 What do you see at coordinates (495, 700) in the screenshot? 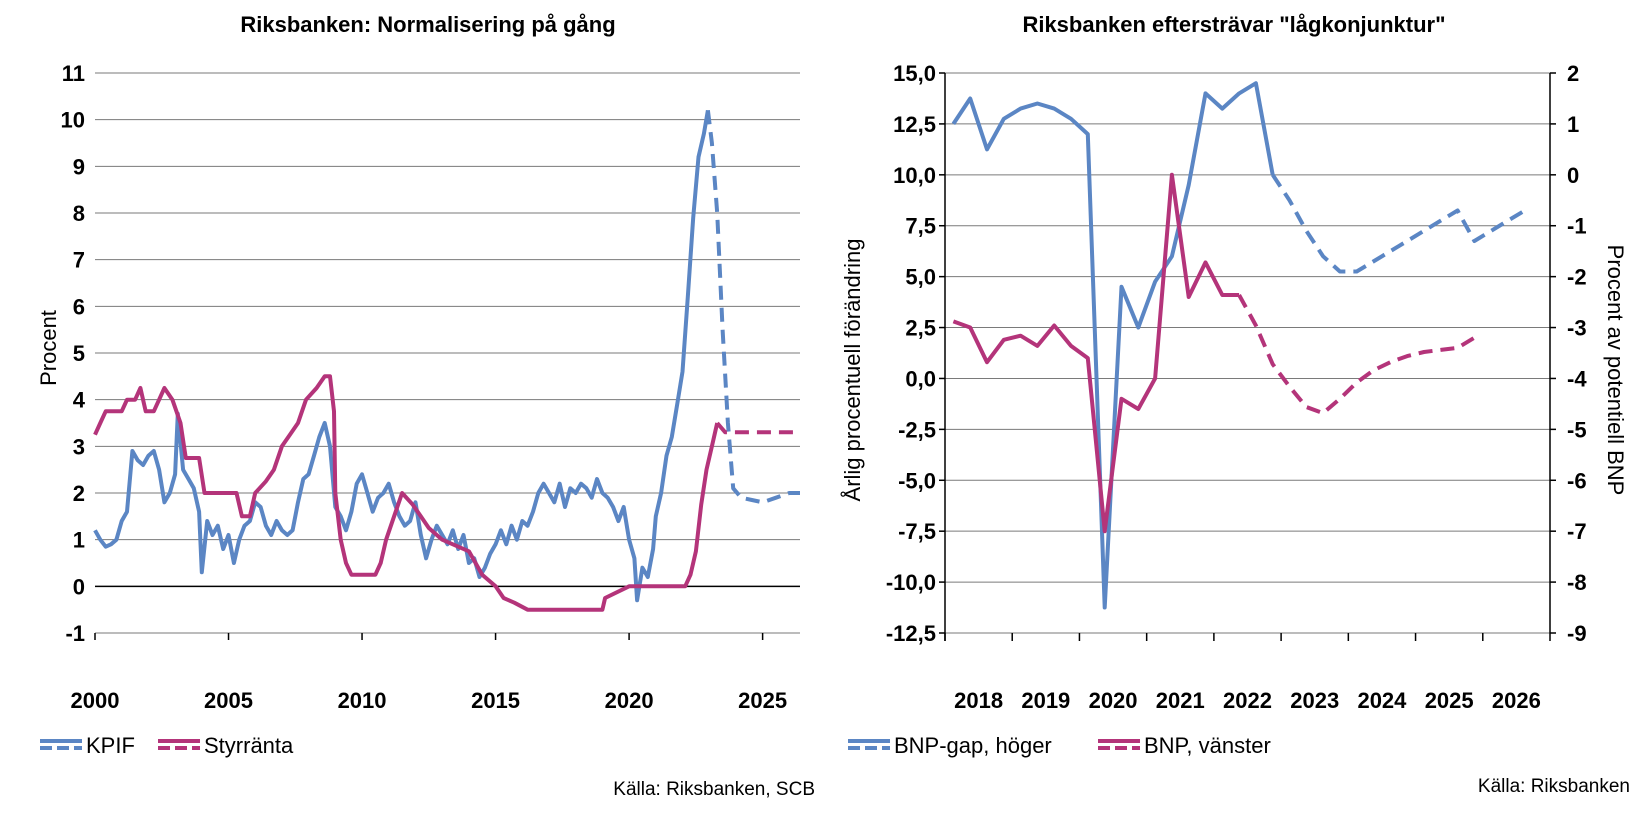
I see `left-x-tick-label: 2015` at bounding box center [495, 700].